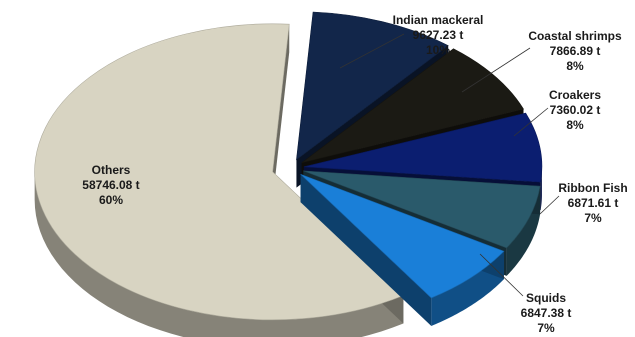 The height and width of the screenshot is (337, 635). Describe the element at coordinates (523, 231) in the screenshot. I see `pie-slice-ribbon-fish-side` at that location.